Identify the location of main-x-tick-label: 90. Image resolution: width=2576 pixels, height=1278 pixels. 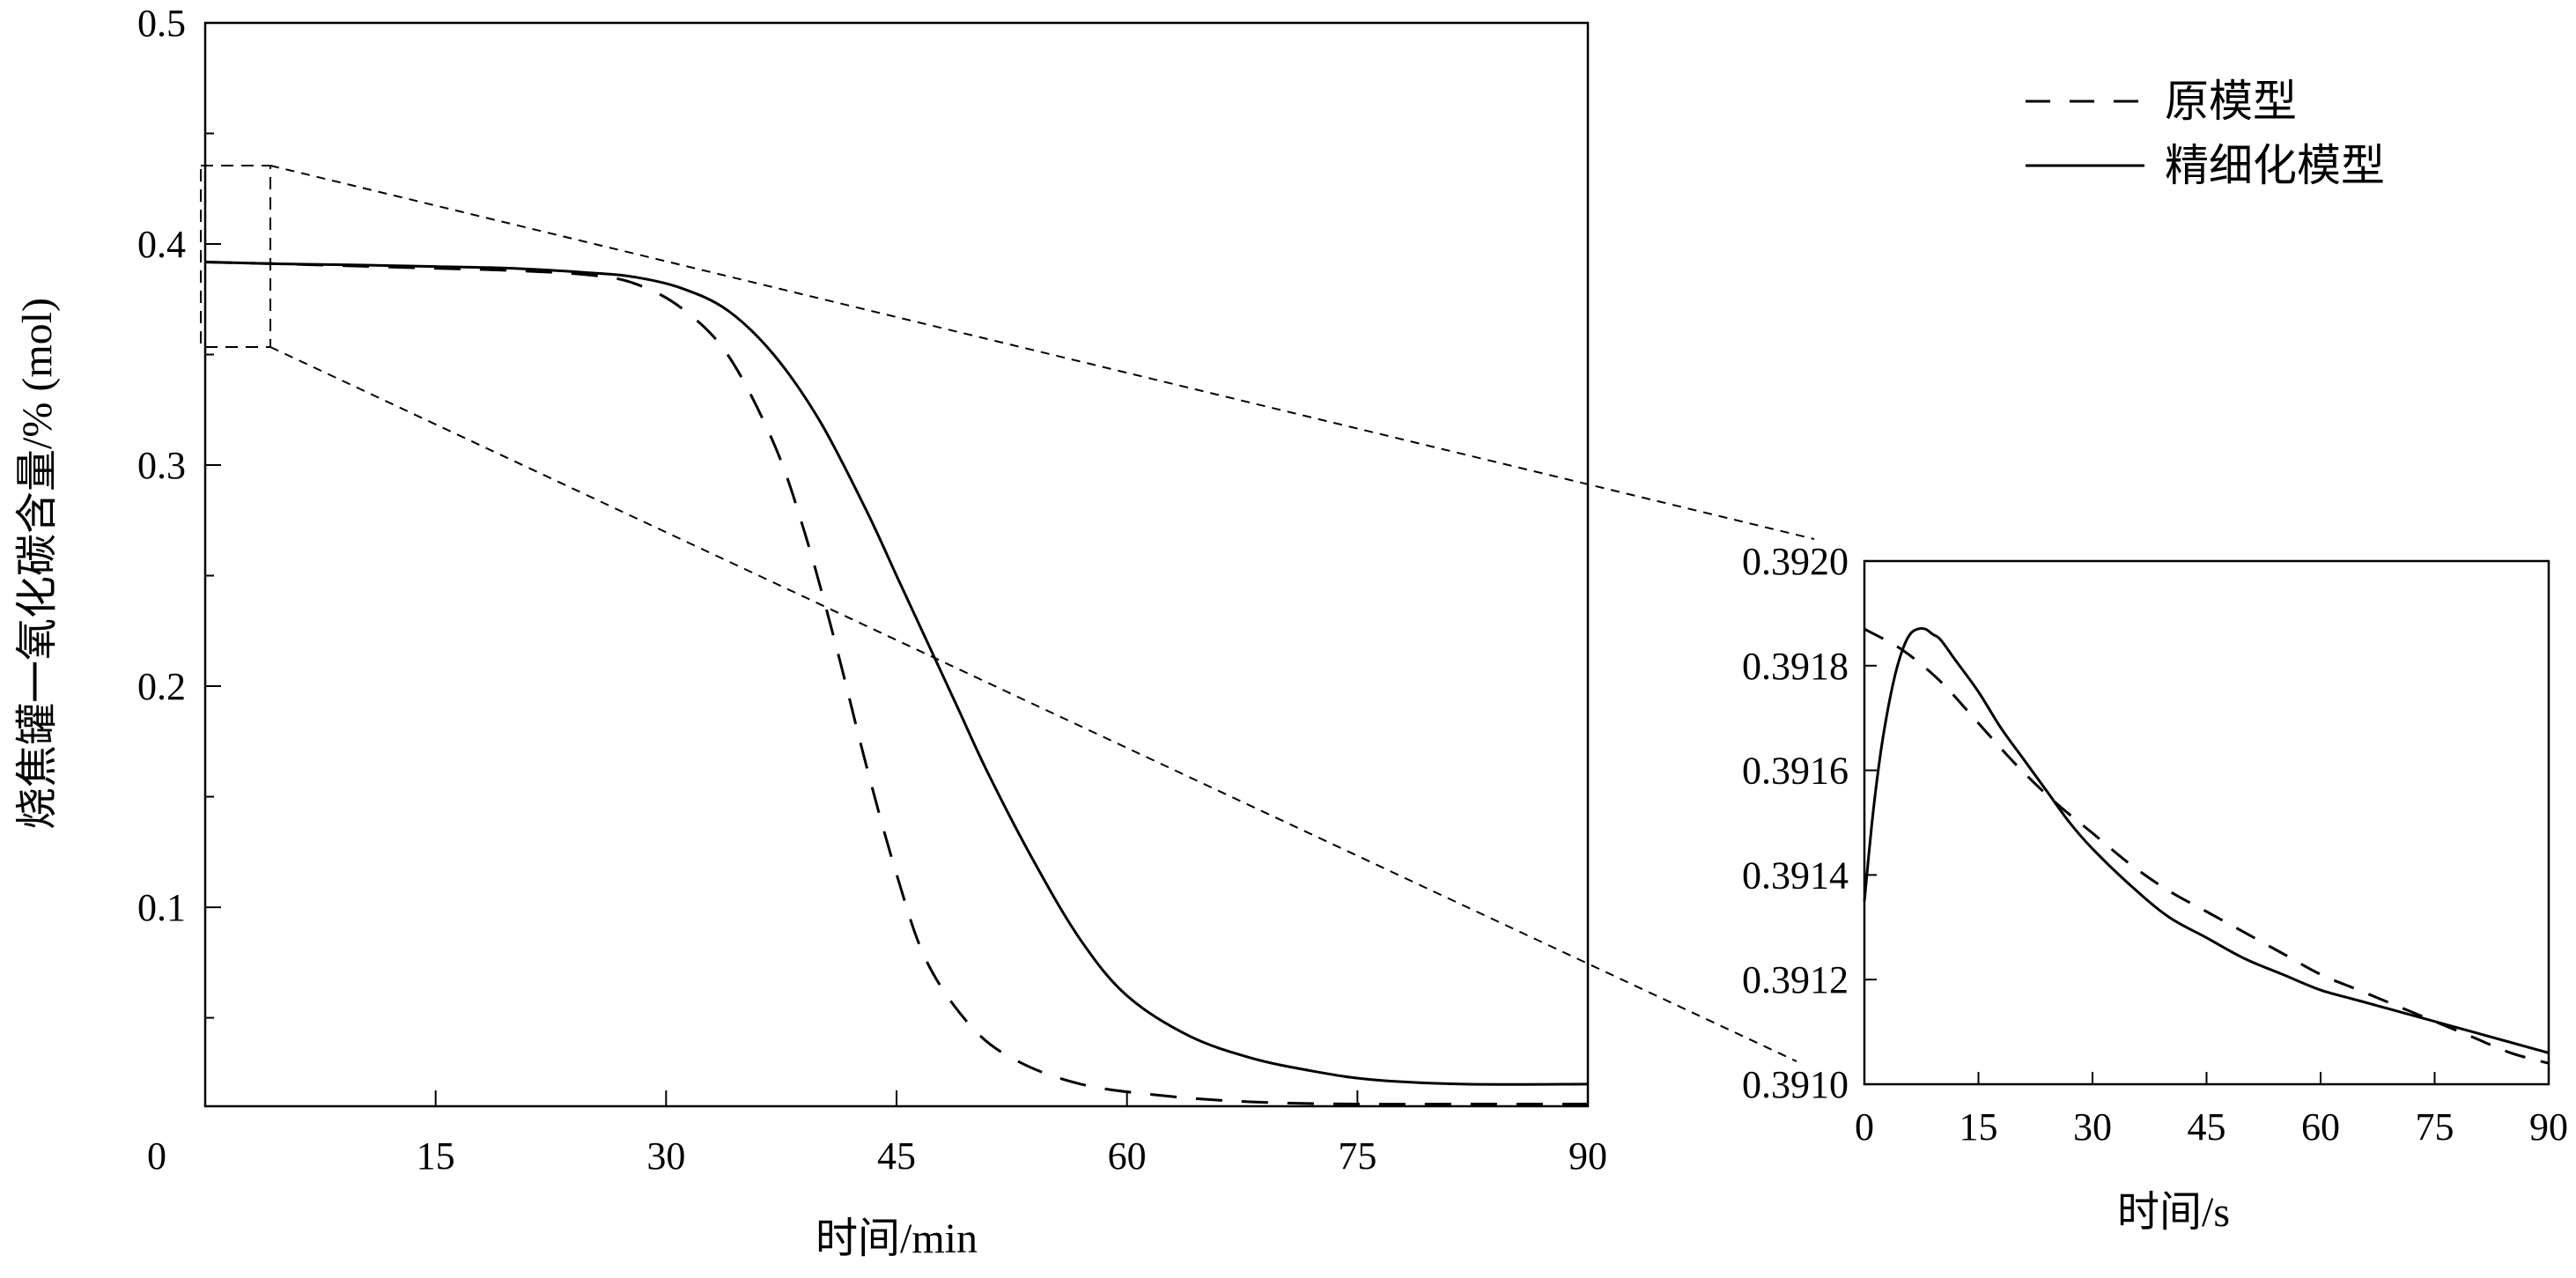
(1587, 1156).